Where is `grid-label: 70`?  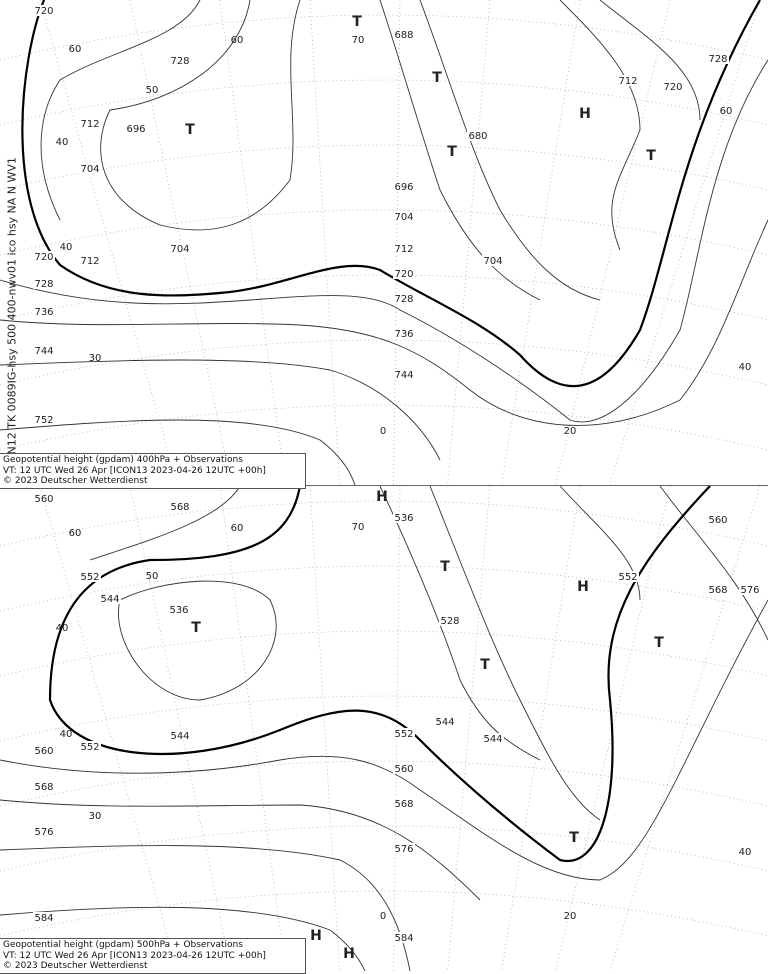
grid-label: 70 is located at coordinates (358, 527).